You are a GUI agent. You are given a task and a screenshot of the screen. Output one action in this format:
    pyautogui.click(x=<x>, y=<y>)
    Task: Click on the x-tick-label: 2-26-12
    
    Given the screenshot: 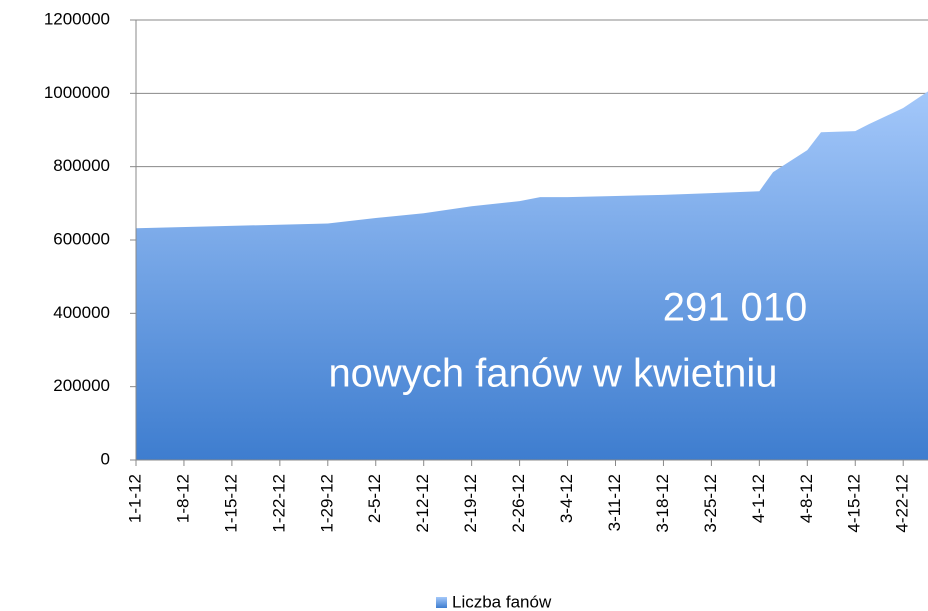 What is the action you would take?
    pyautogui.click(x=518, y=503)
    